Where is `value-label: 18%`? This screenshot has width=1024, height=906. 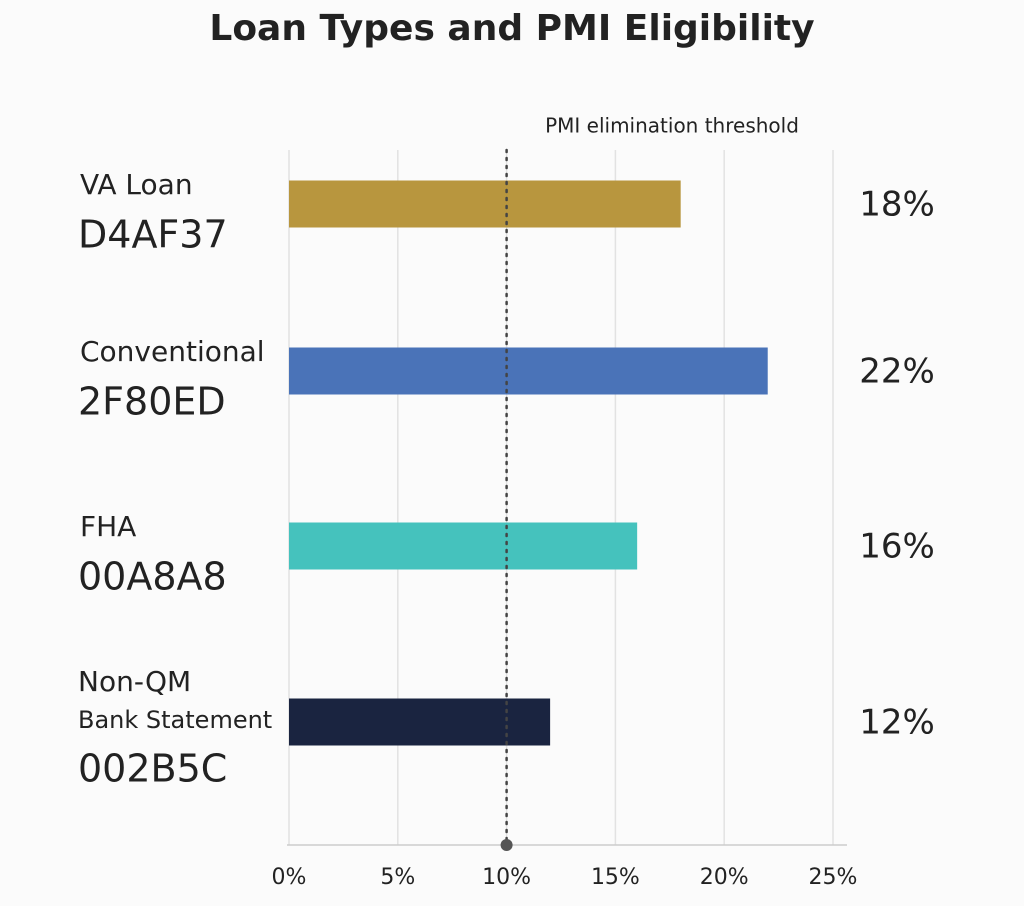
value-label: 18% is located at coordinates (897, 205).